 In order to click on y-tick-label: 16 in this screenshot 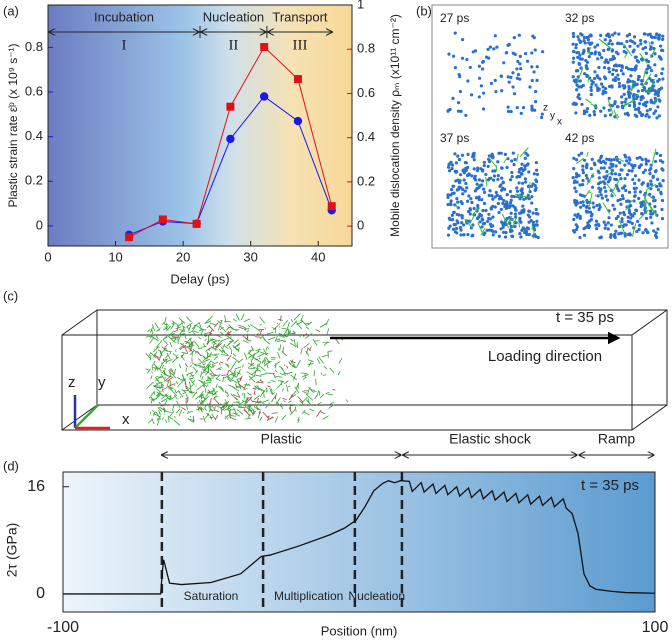, I will do `click(36, 486)`.